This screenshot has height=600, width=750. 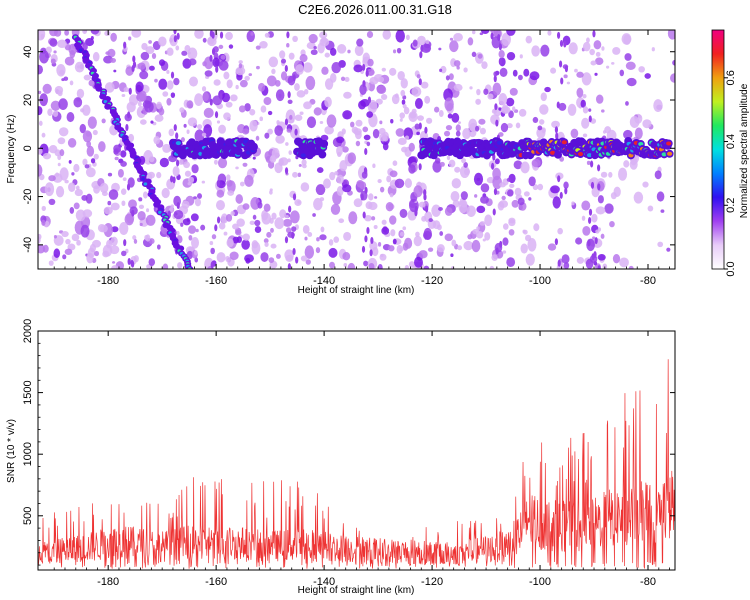 What do you see at coordinates (28, 454) in the screenshot?
I see `y-tick-label: 1000` at bounding box center [28, 454].